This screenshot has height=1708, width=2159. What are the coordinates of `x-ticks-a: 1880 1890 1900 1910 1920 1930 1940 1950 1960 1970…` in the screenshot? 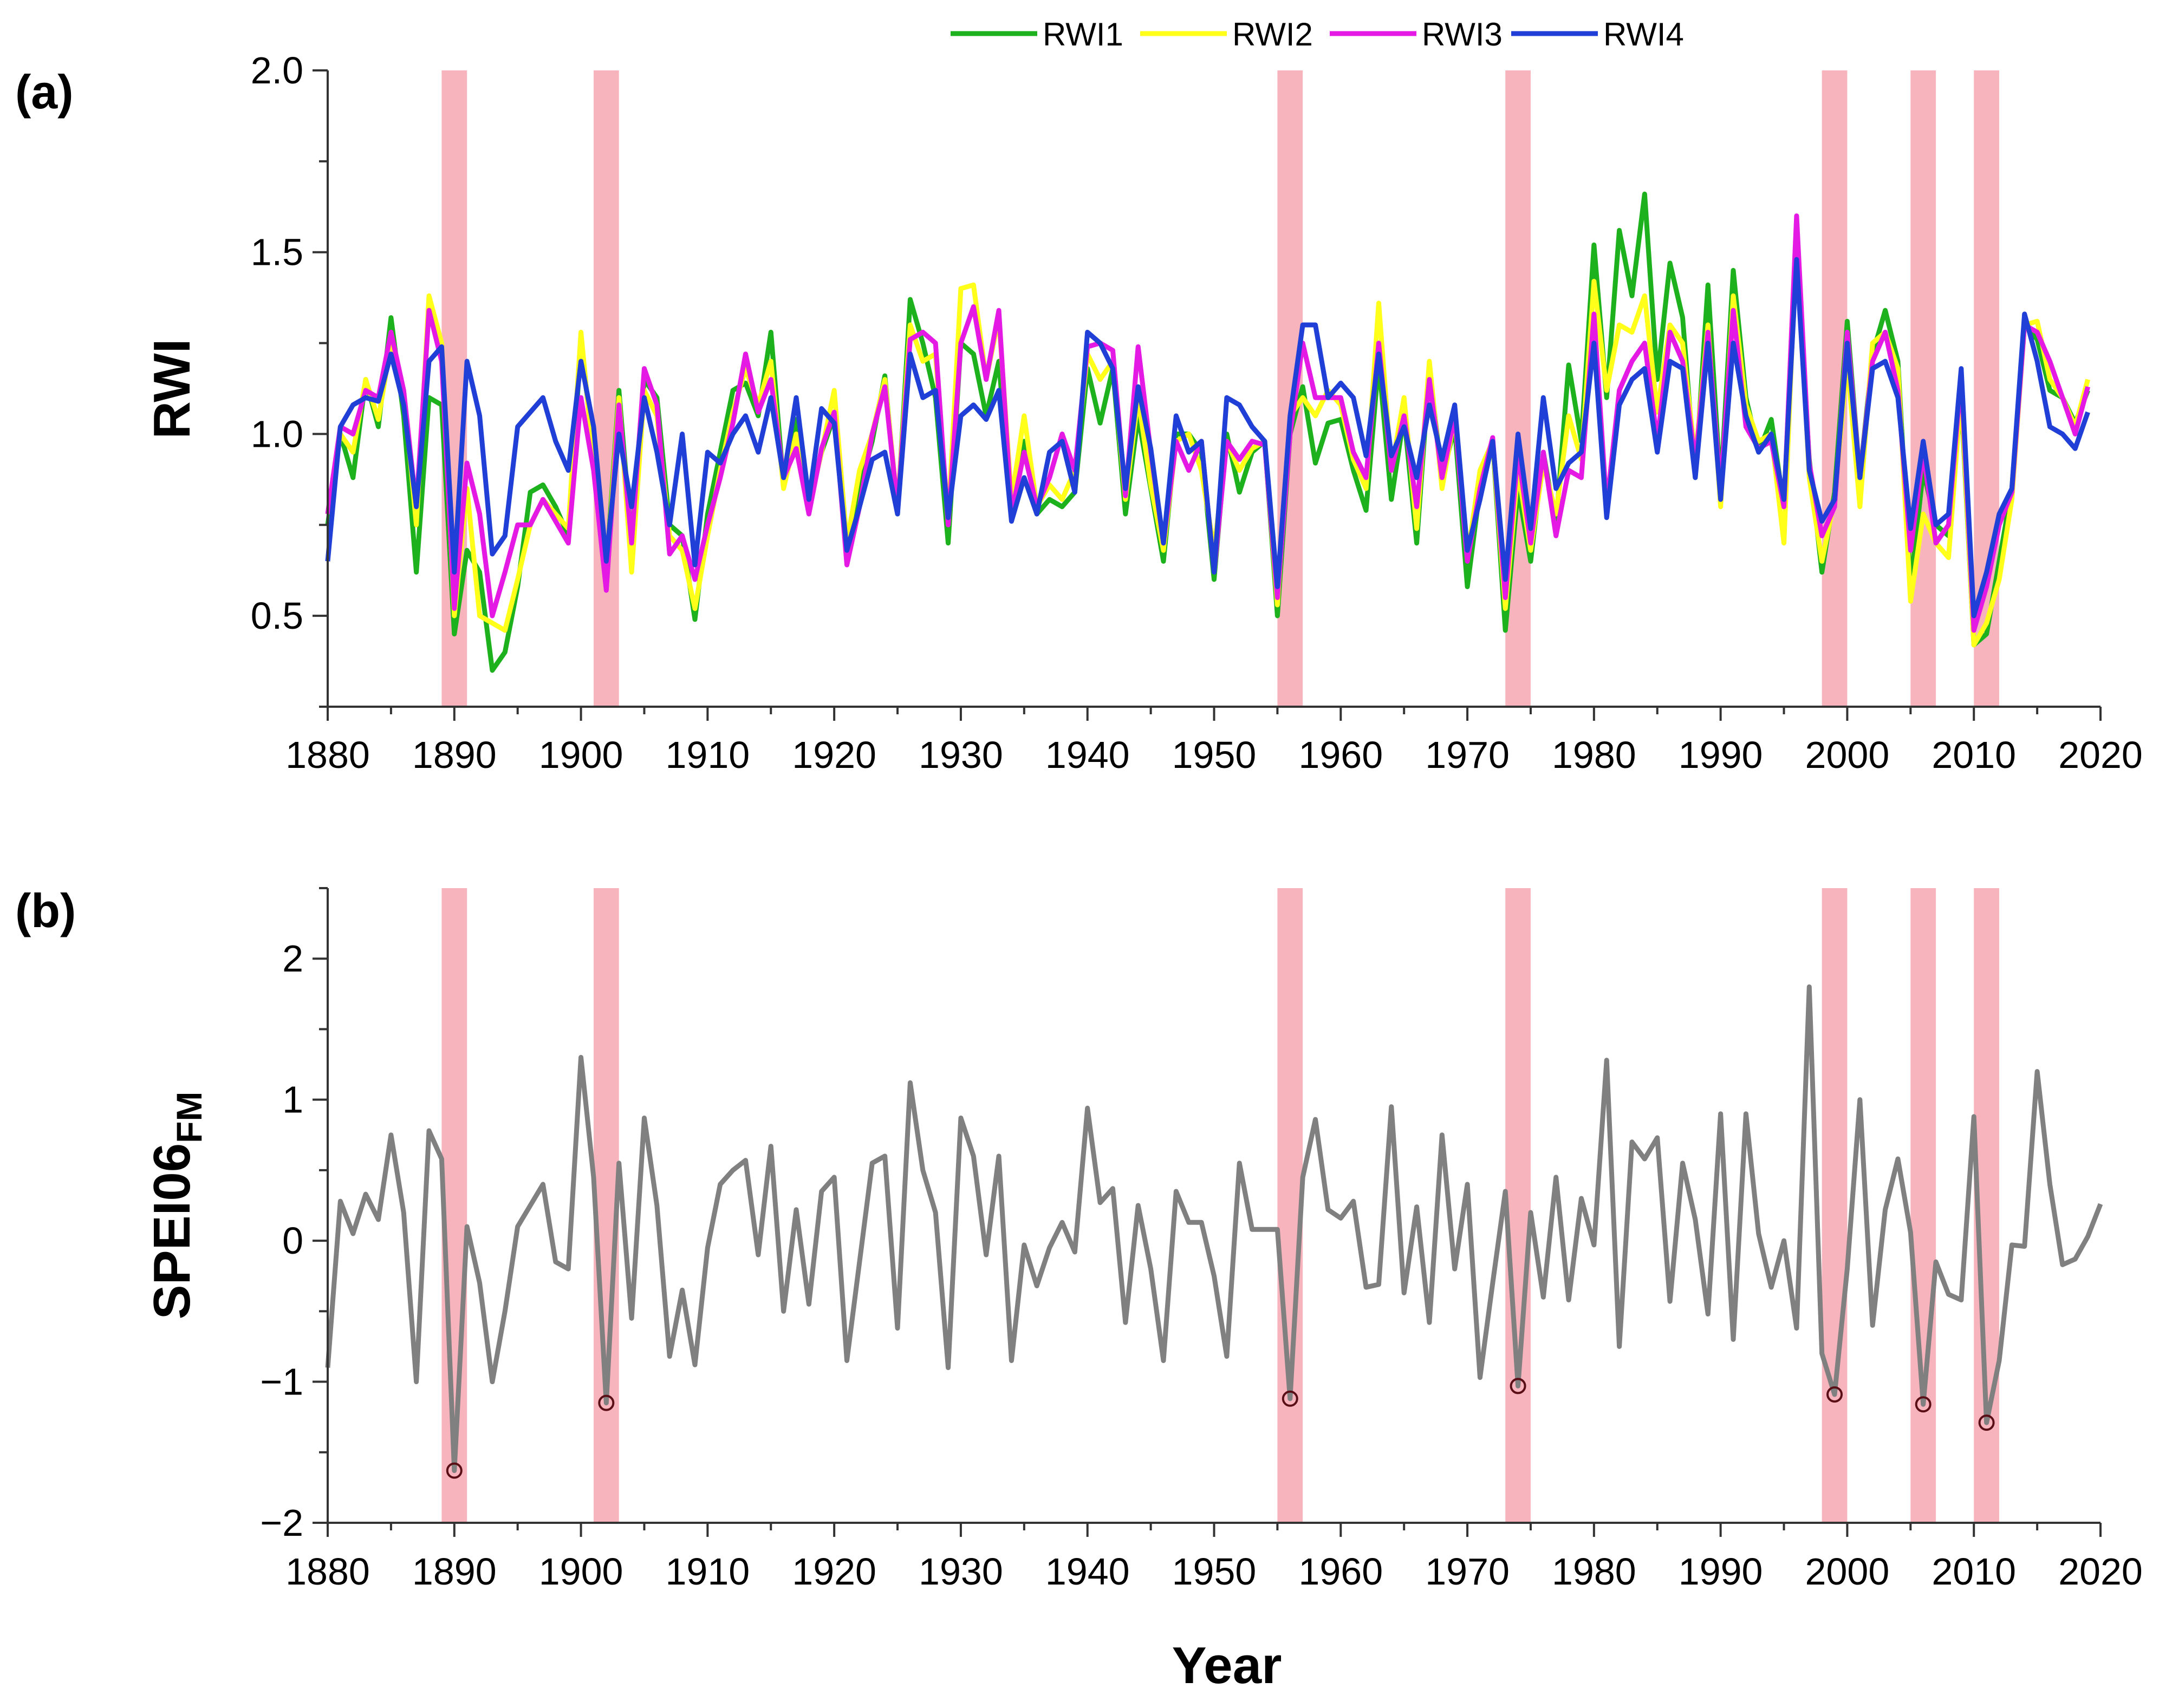 It's located at (1214, 742).